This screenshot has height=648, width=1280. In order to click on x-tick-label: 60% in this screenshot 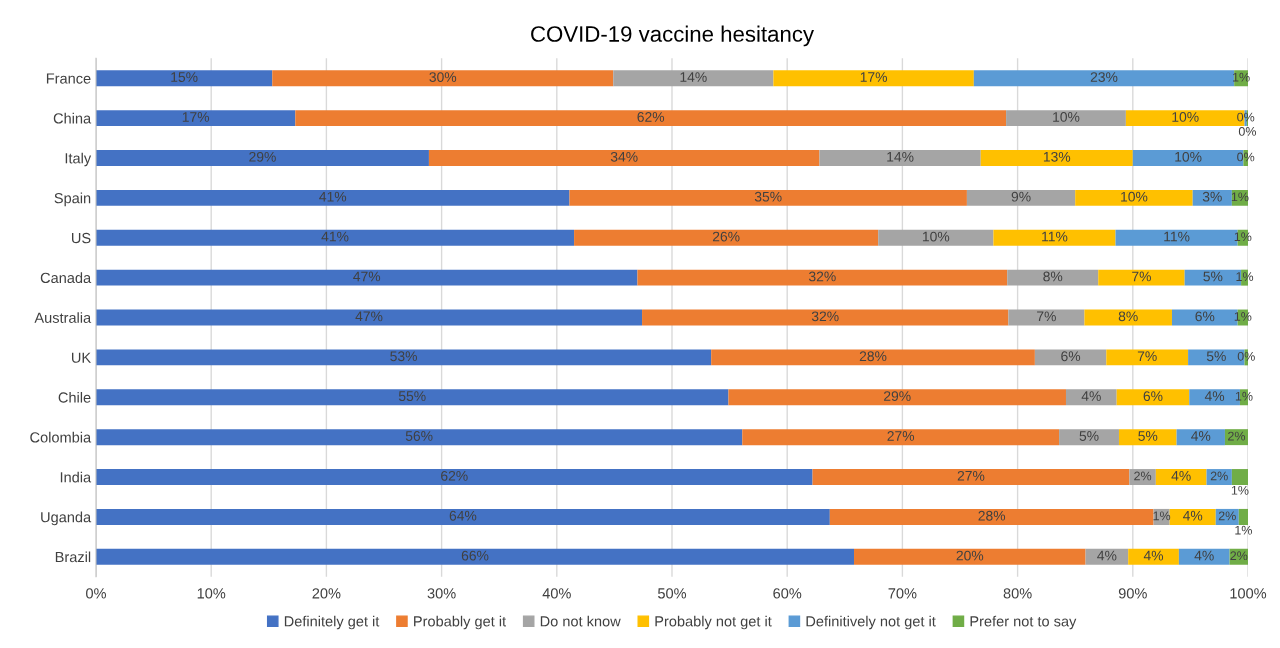, I will do `click(787, 593)`.